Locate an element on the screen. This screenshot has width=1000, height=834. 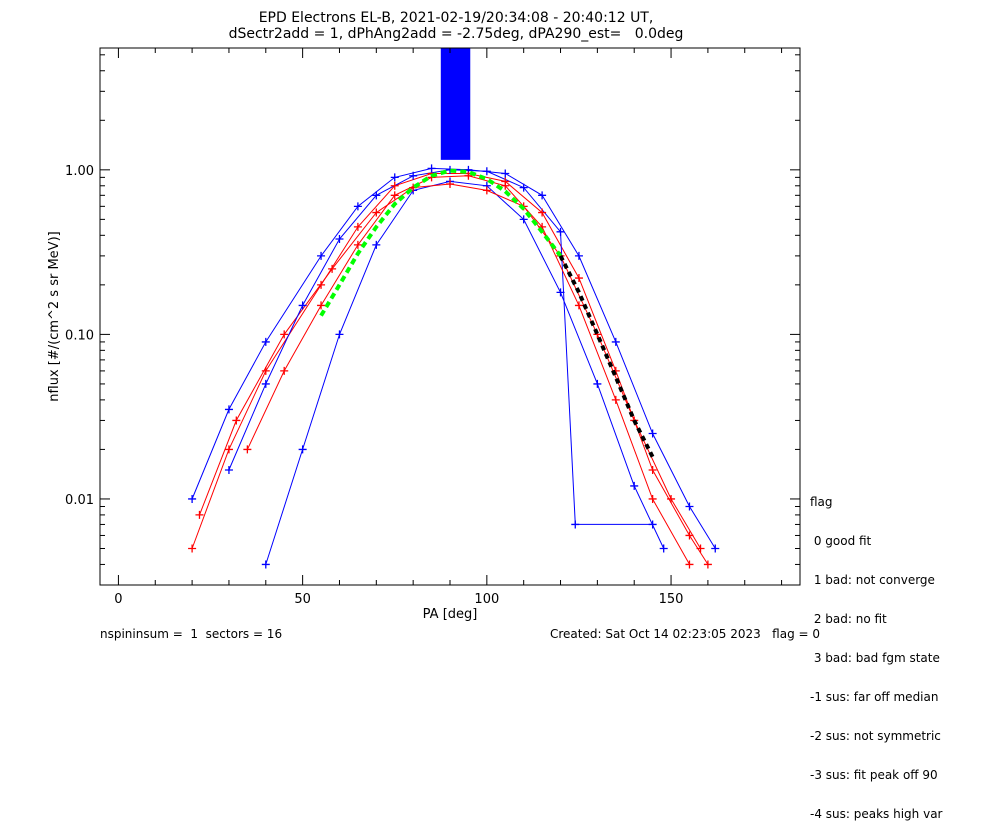
flag-legend-entry: -2 sus: not symmetric is located at coordinates (875, 736).